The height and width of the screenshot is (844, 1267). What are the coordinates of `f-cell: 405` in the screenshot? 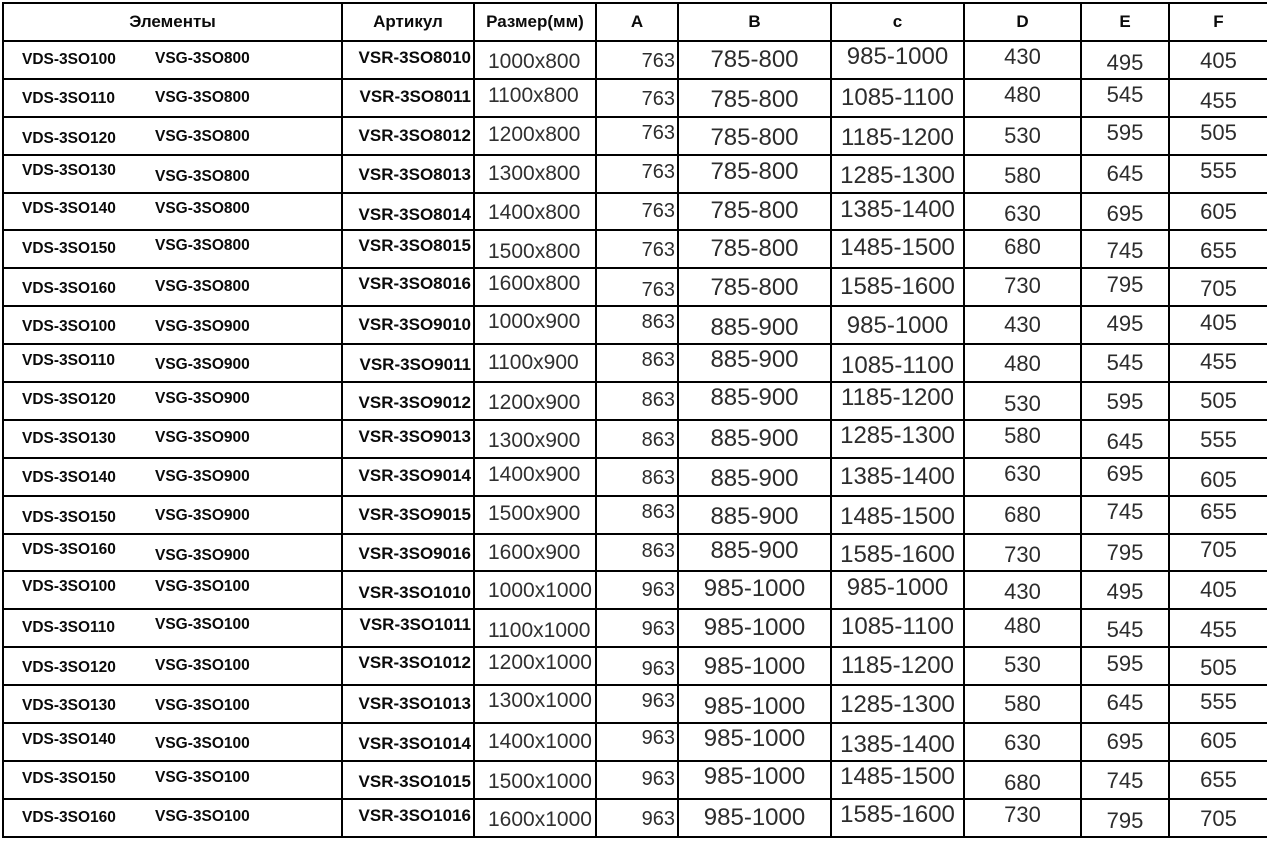 It's located at (1217, 590).